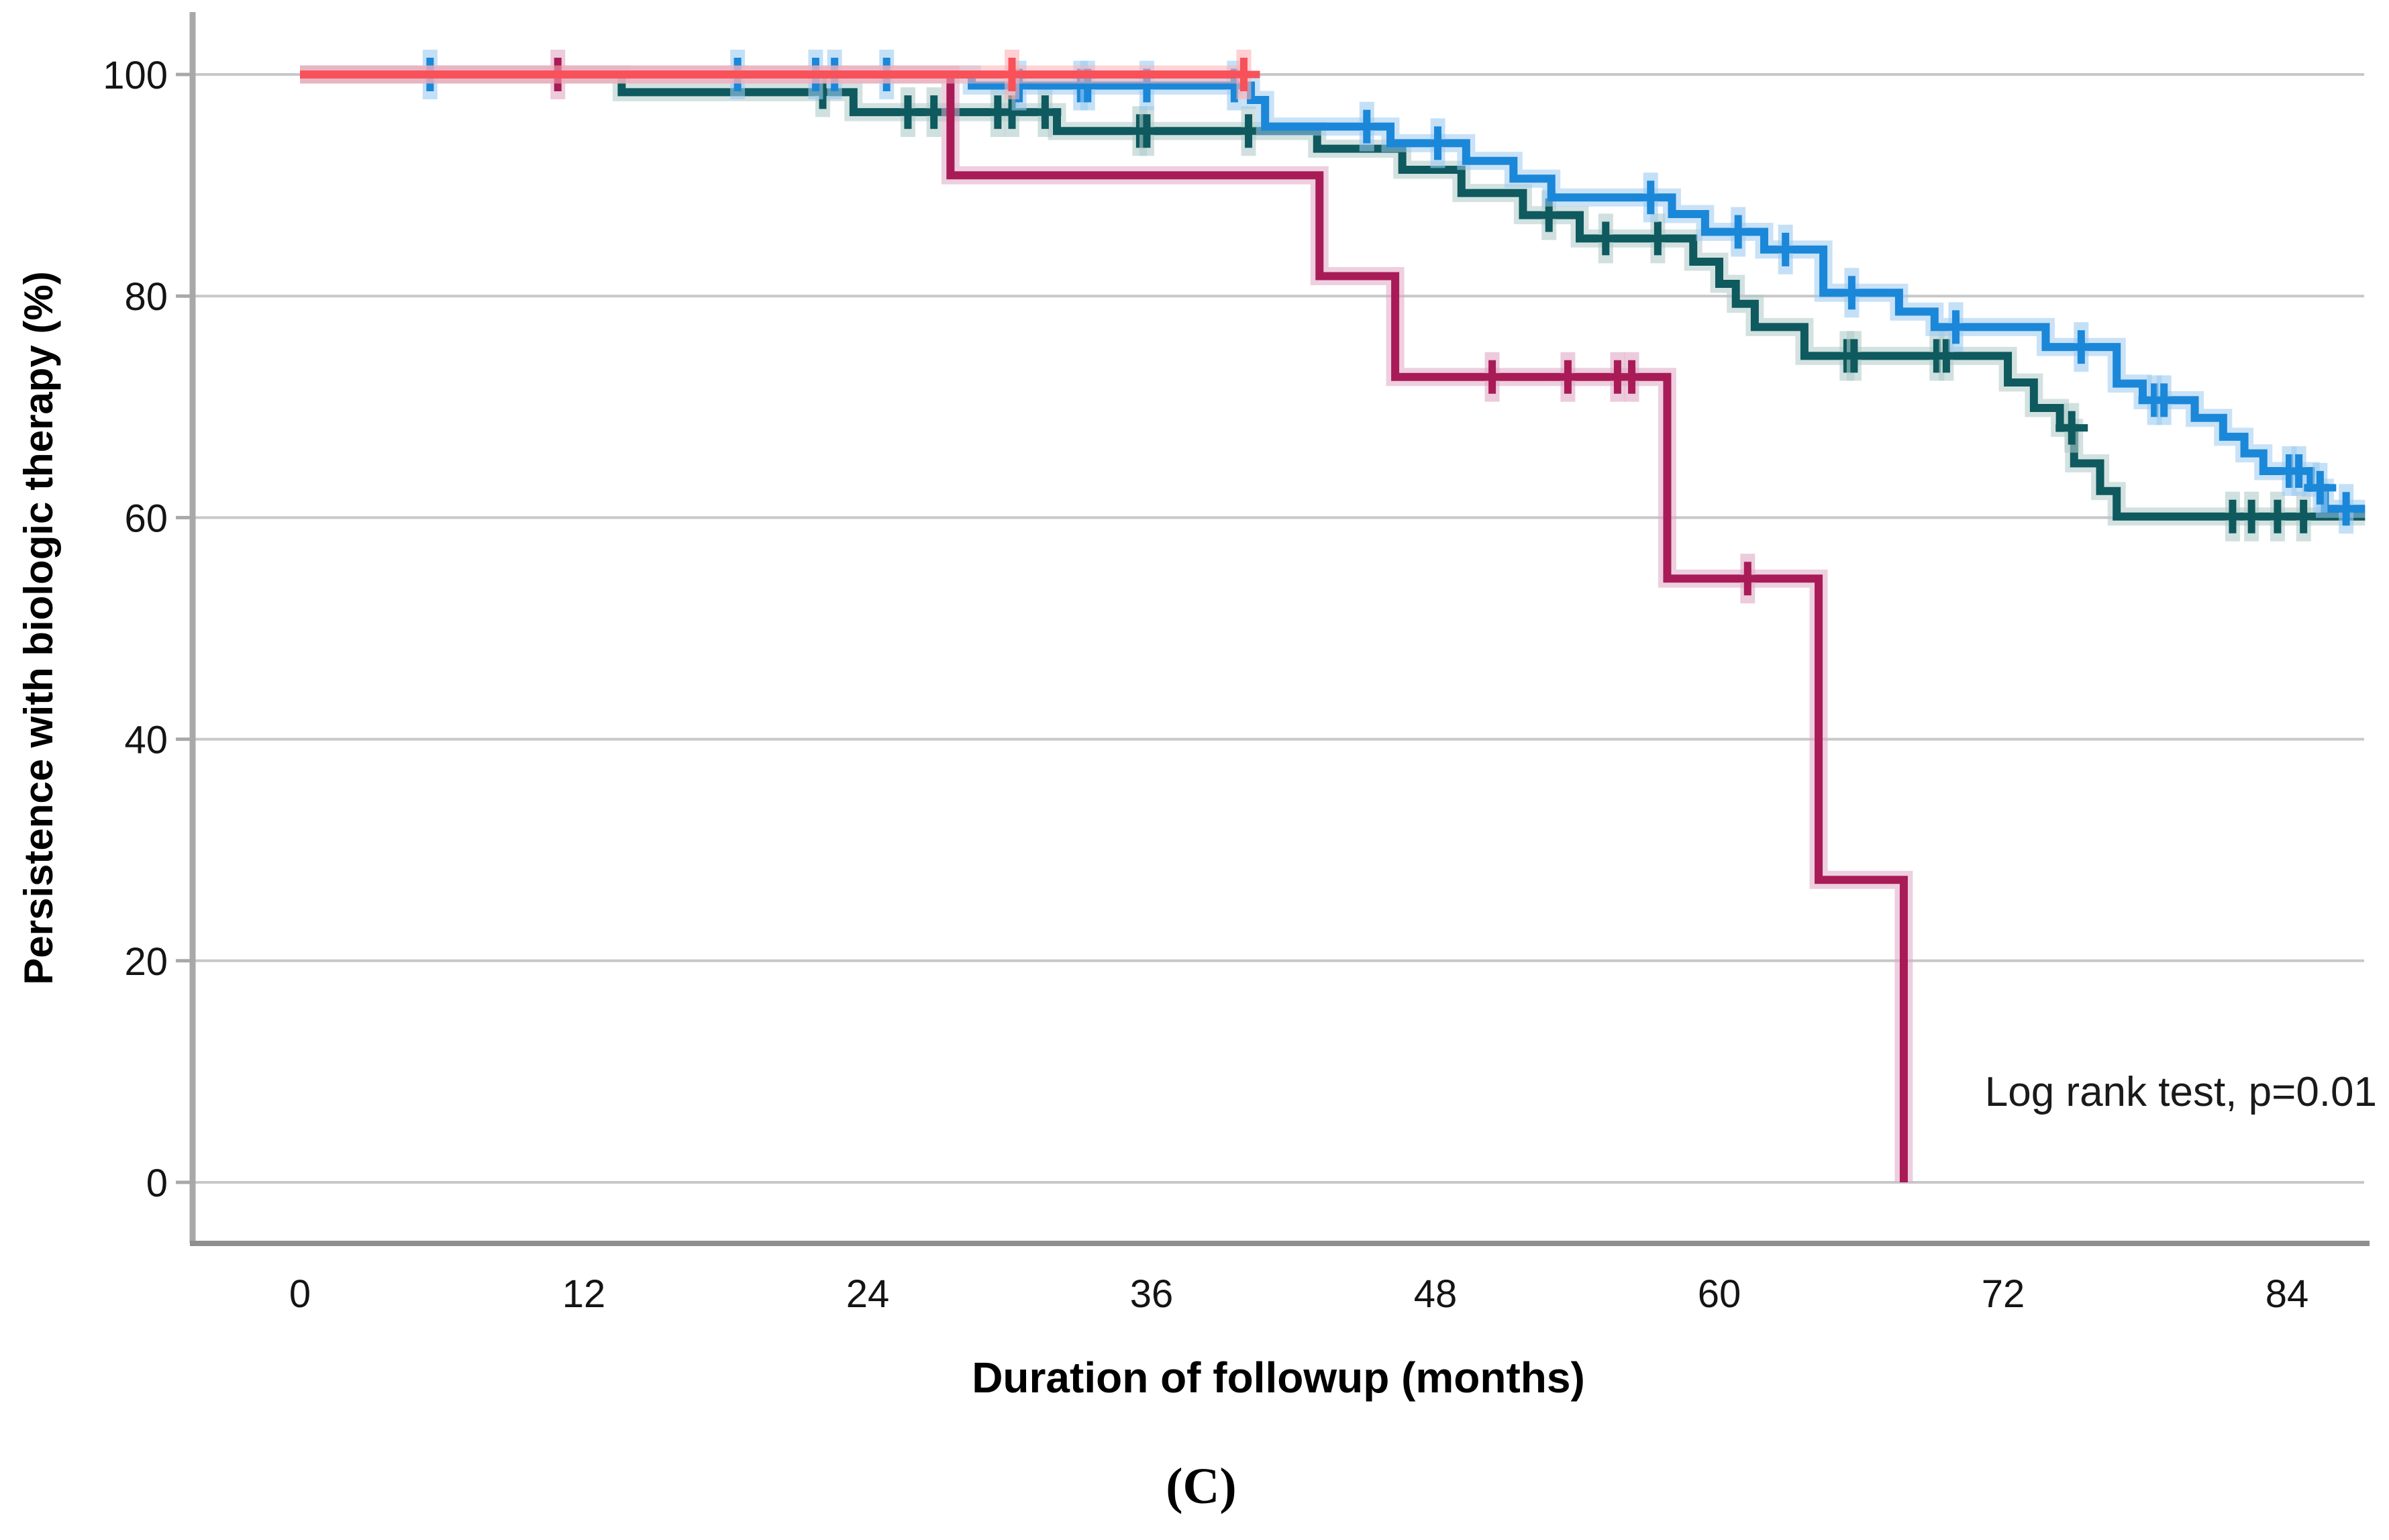 The width and height of the screenshot is (2389, 1540). Describe the element at coordinates (780, 74) in the screenshot. I see `series-coral-group` at that location.